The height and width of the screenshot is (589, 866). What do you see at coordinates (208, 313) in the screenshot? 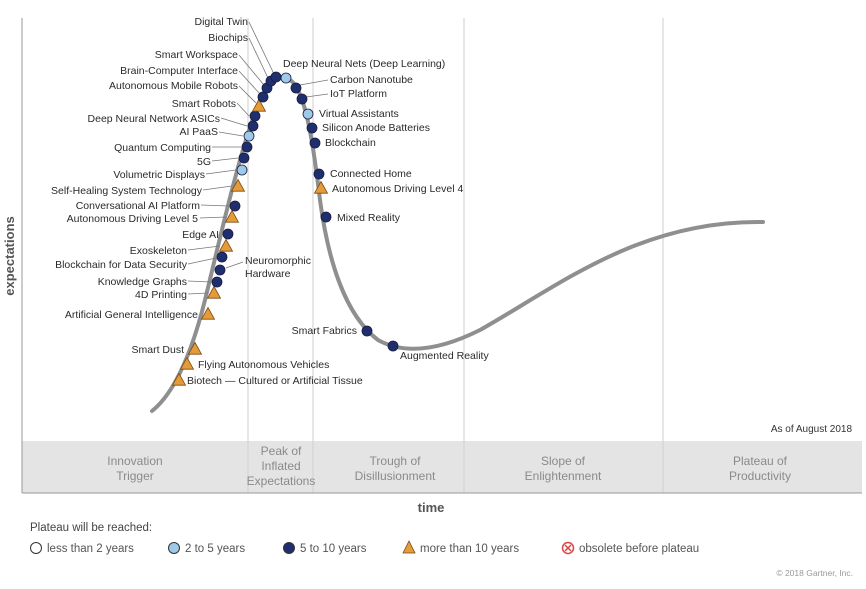
I see `marker-artificial-general-intelligence` at bounding box center [208, 313].